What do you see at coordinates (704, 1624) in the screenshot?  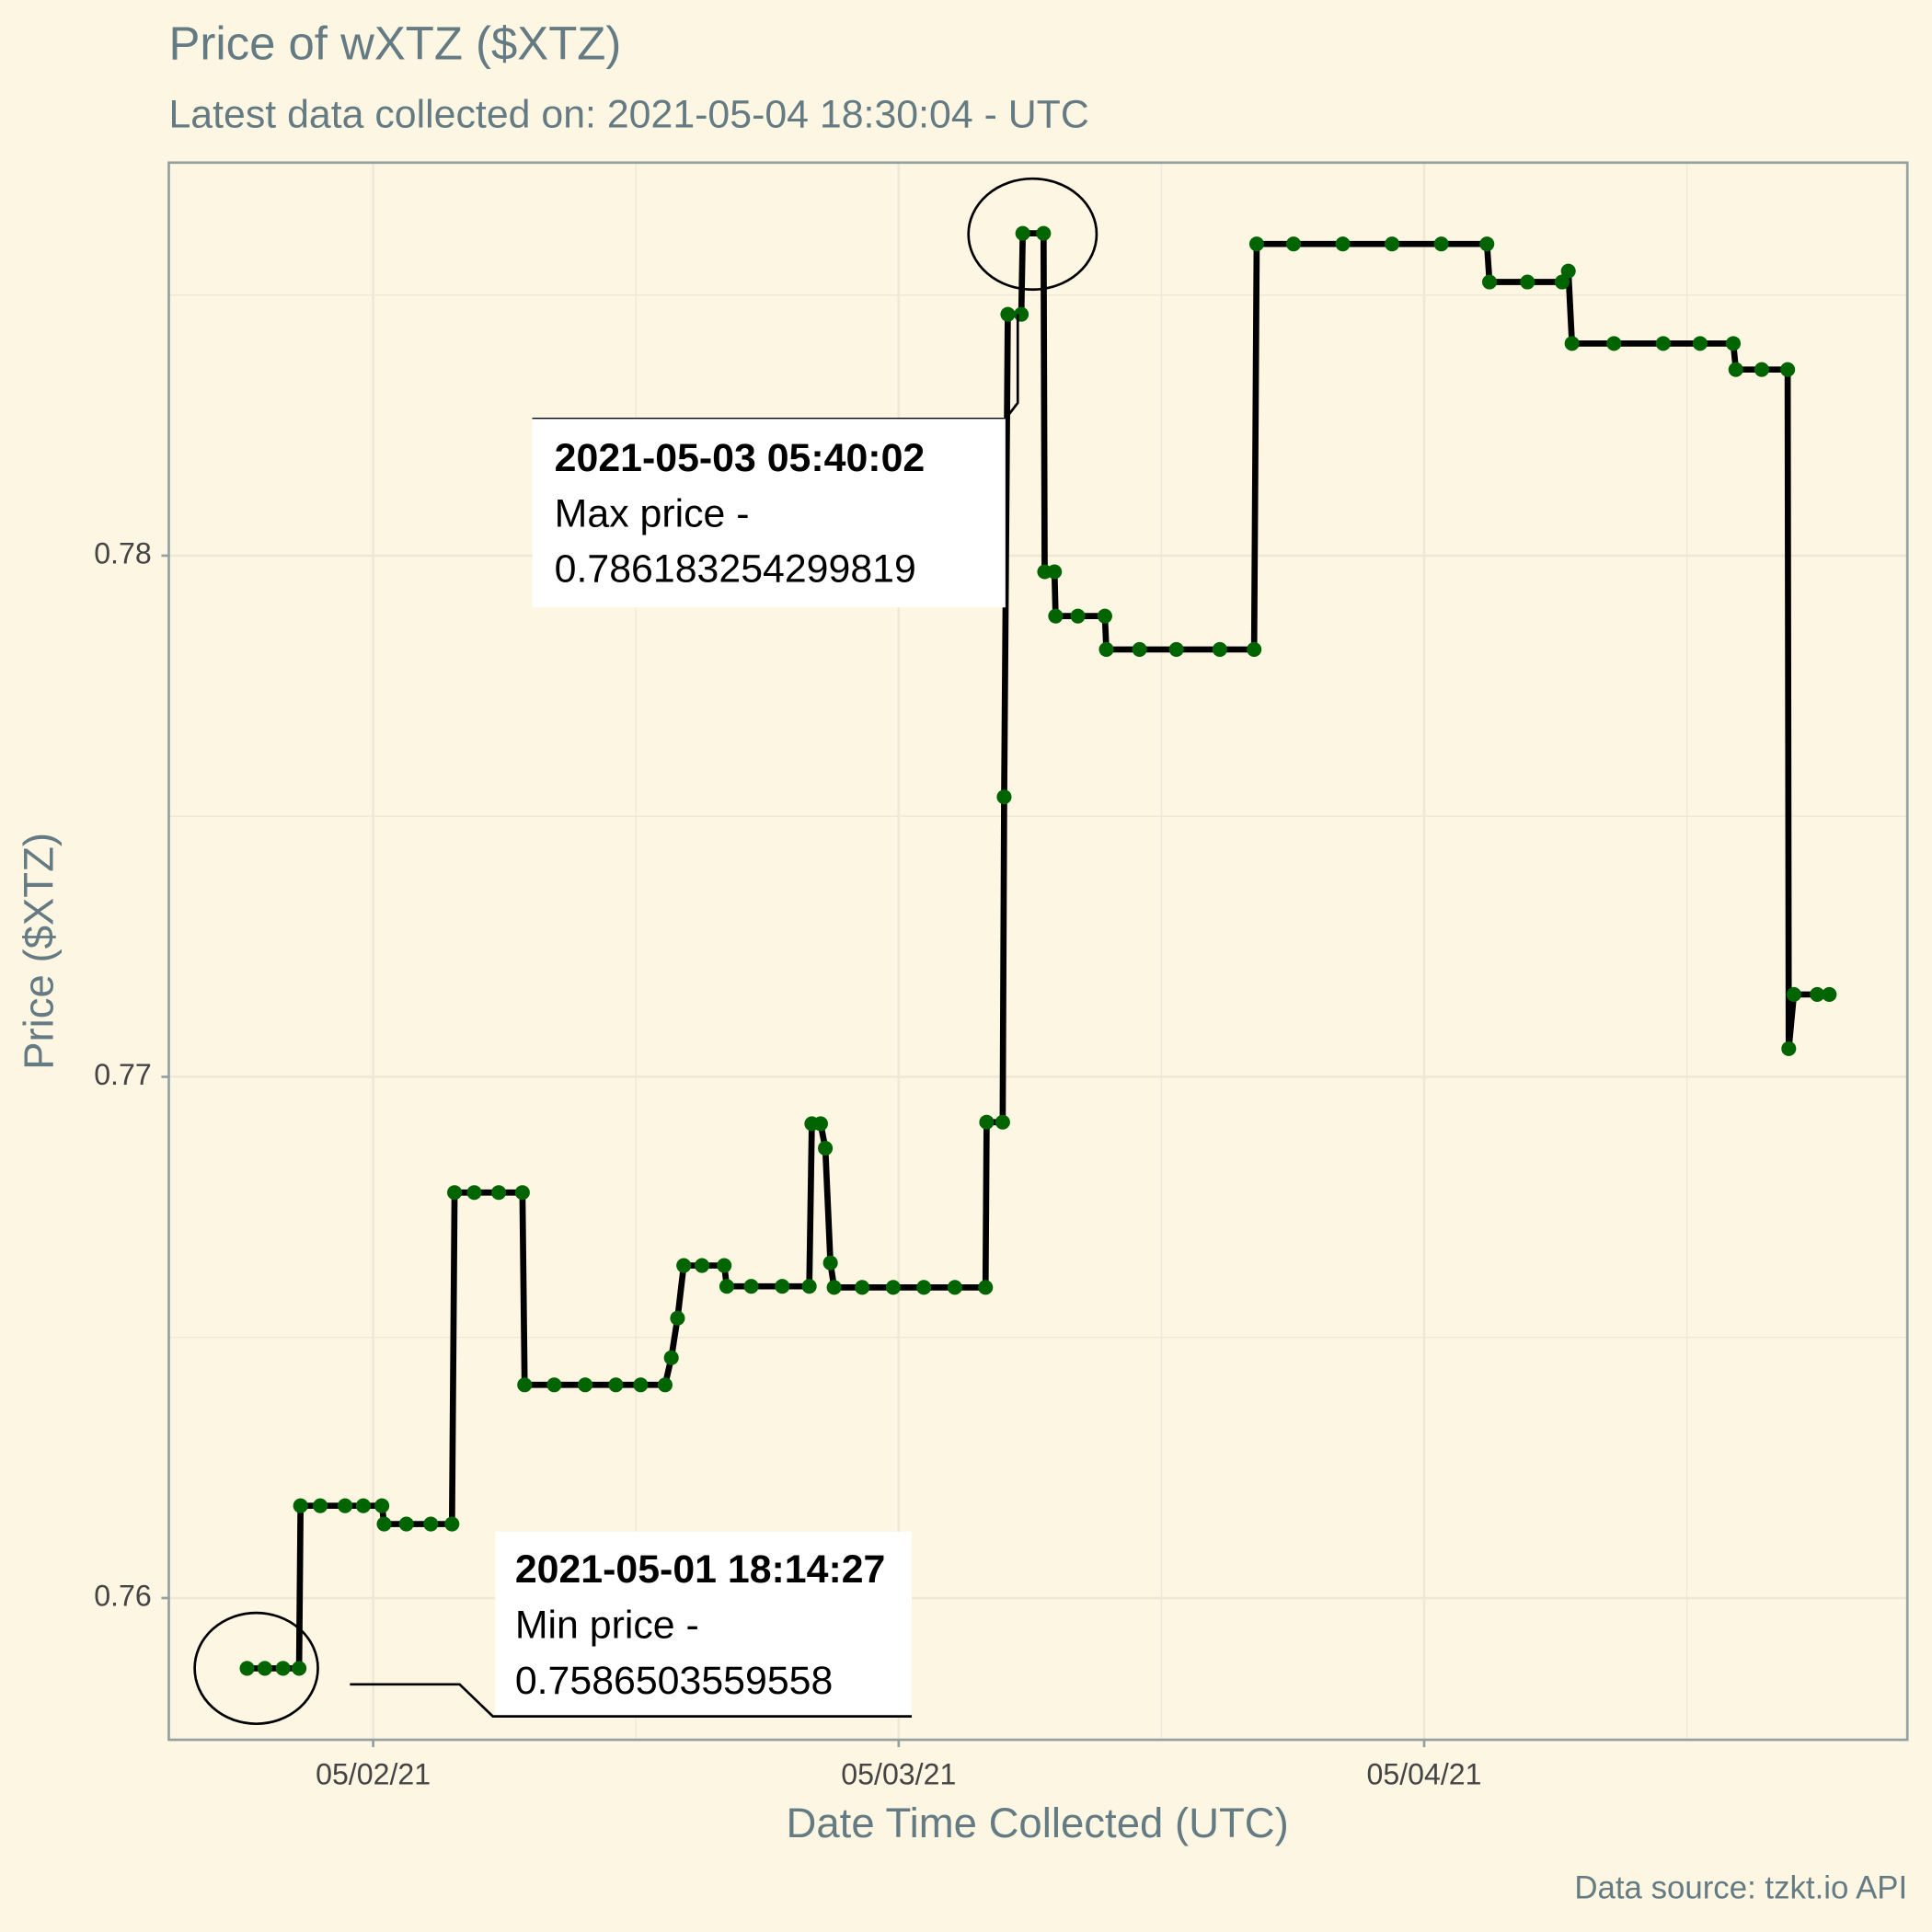 I see `annotation-box` at bounding box center [704, 1624].